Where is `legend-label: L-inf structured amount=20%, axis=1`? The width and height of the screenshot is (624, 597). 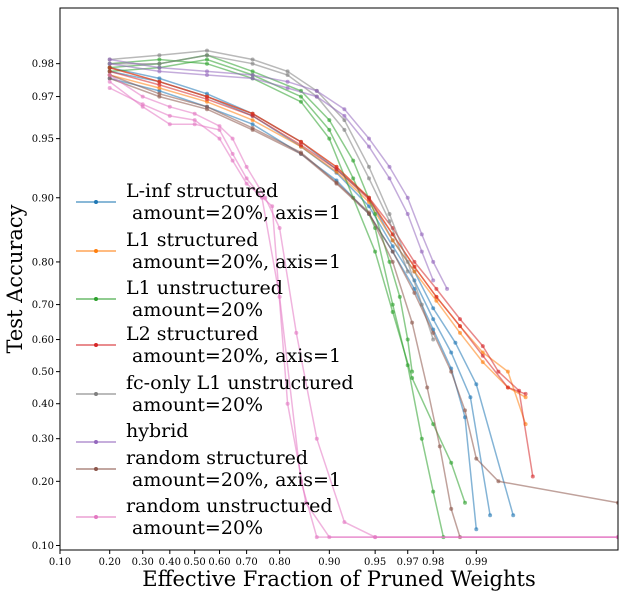 legend-label: L-inf structured amount=20%, axis=1 is located at coordinates (233, 202).